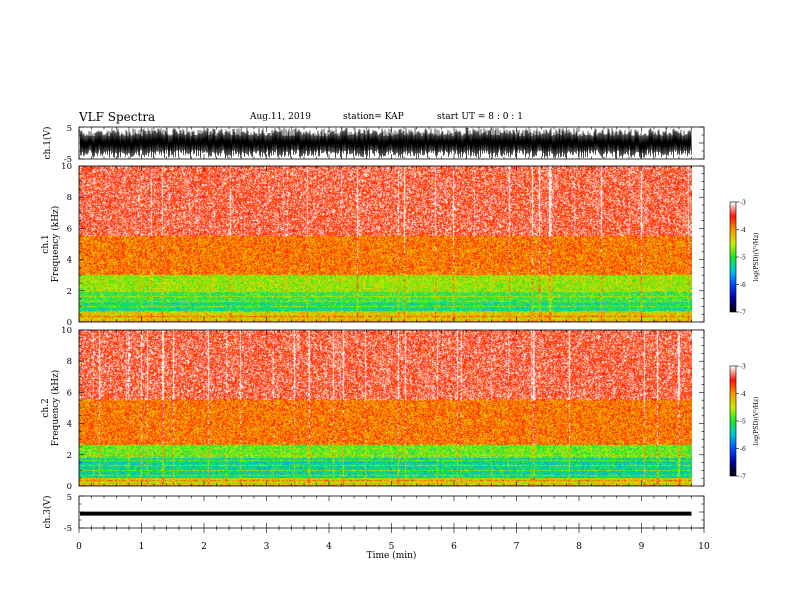 The width and height of the screenshot is (792, 612). Describe the element at coordinates (392, 547) in the screenshot. I see `x-tick-label: 5` at that location.